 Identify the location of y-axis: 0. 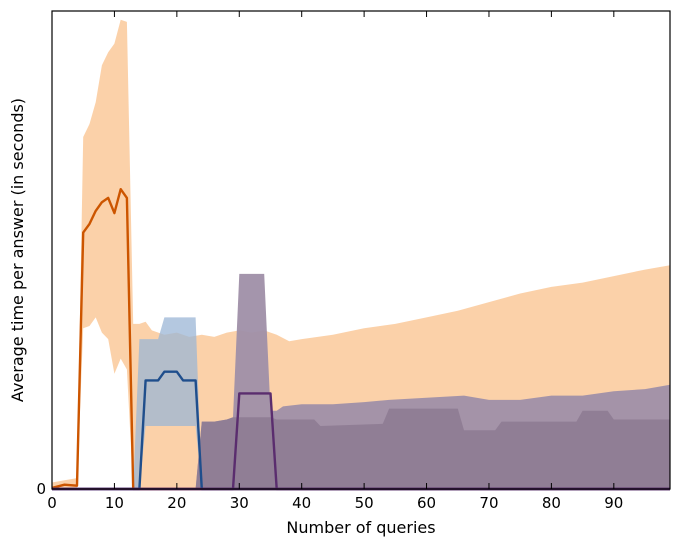
(353, 489).